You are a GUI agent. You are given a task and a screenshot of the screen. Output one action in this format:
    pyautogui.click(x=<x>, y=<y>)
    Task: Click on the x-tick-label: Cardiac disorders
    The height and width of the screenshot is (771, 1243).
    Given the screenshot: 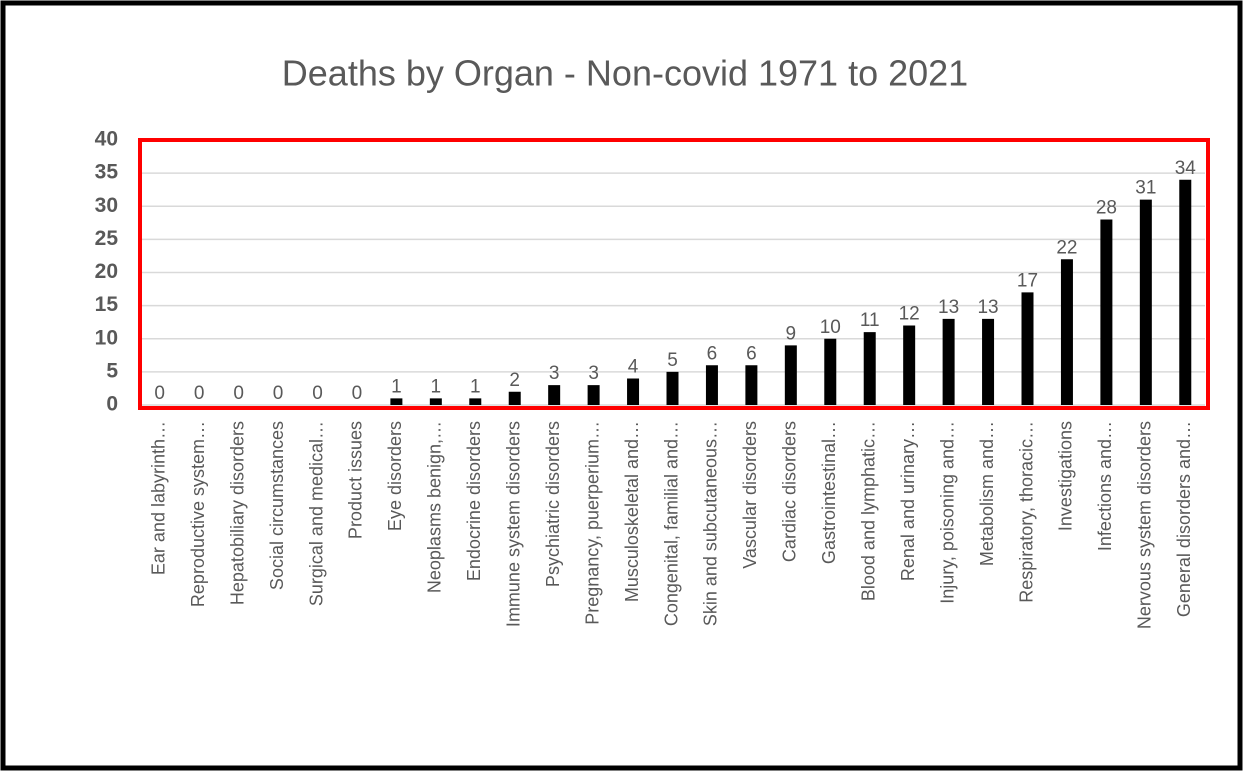 What is the action you would take?
    pyautogui.click(x=790, y=491)
    